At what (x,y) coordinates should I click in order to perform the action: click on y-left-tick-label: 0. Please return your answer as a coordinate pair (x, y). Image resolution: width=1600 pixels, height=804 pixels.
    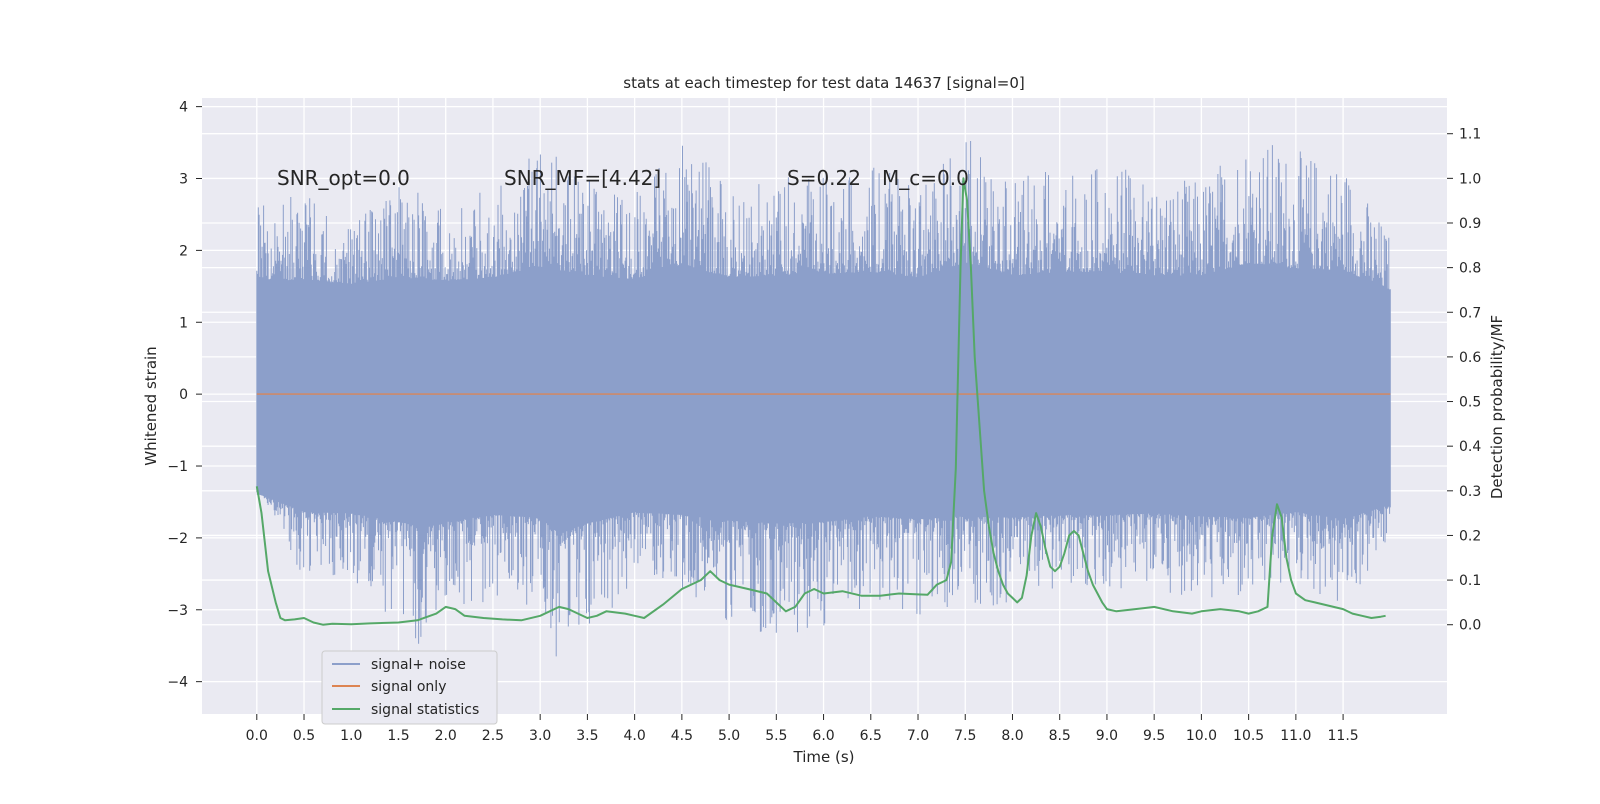
    Looking at the image, I should click on (183, 395).